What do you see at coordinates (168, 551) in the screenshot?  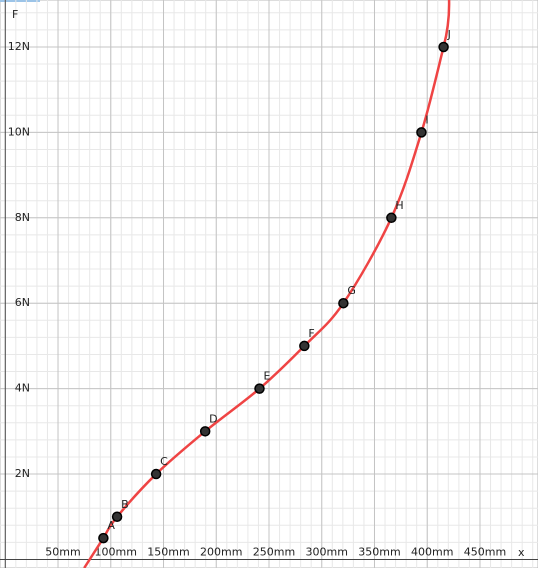 I see `x-tick-label: 150mm` at bounding box center [168, 551].